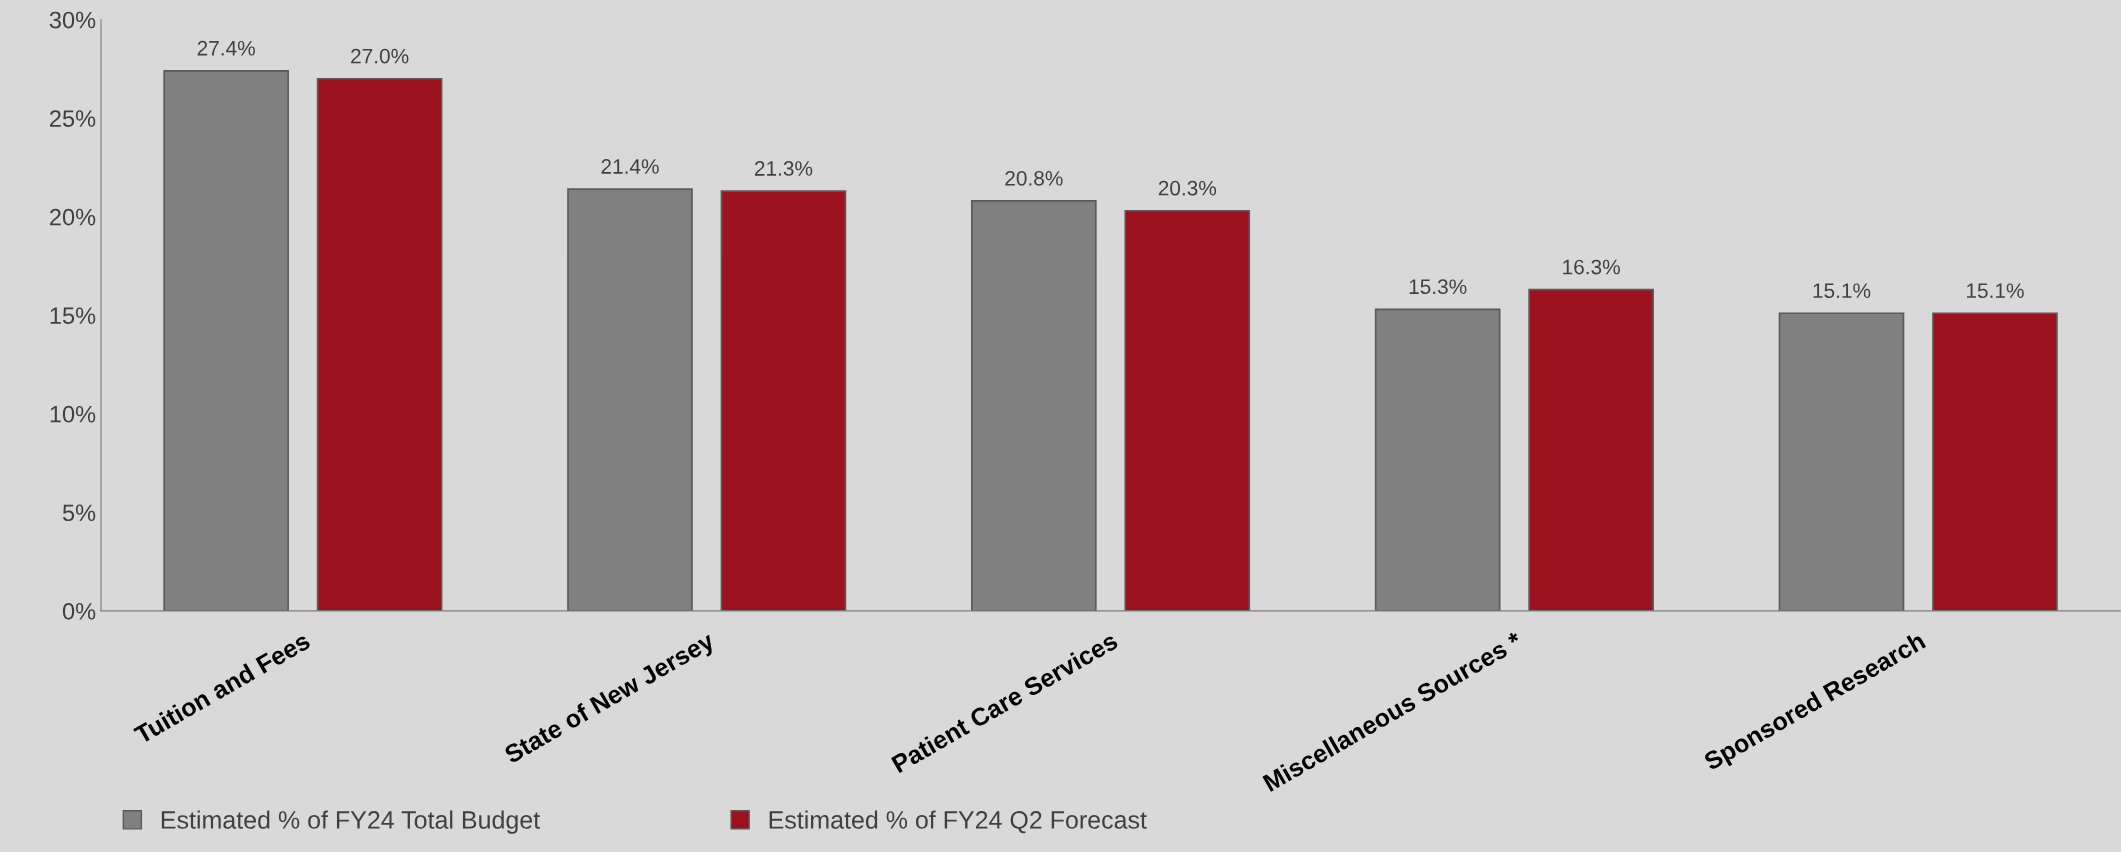 Image resolution: width=2121 pixels, height=852 pixels. Describe the element at coordinates (350, 822) in the screenshot. I see `legend-label: Estimated % of FY24 Total Budget` at that location.